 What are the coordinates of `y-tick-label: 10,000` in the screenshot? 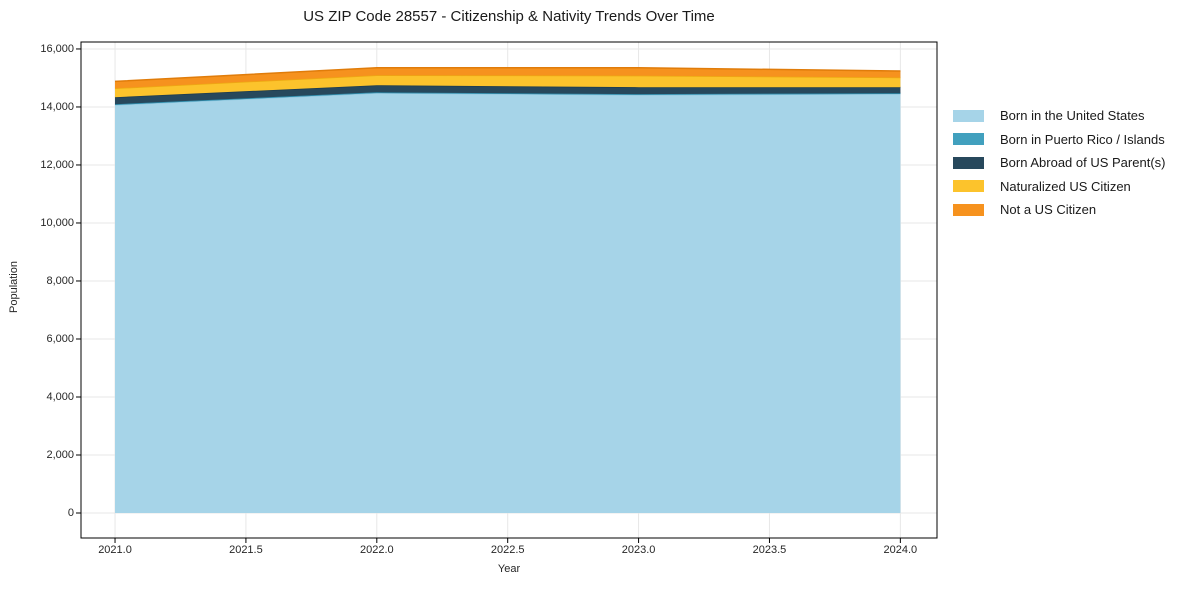 It's located at (57, 222).